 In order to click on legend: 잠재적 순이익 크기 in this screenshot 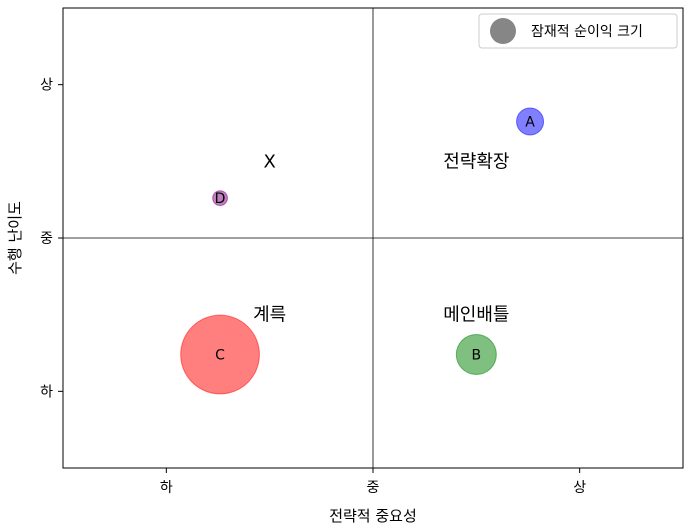, I will do `click(578, 31)`.